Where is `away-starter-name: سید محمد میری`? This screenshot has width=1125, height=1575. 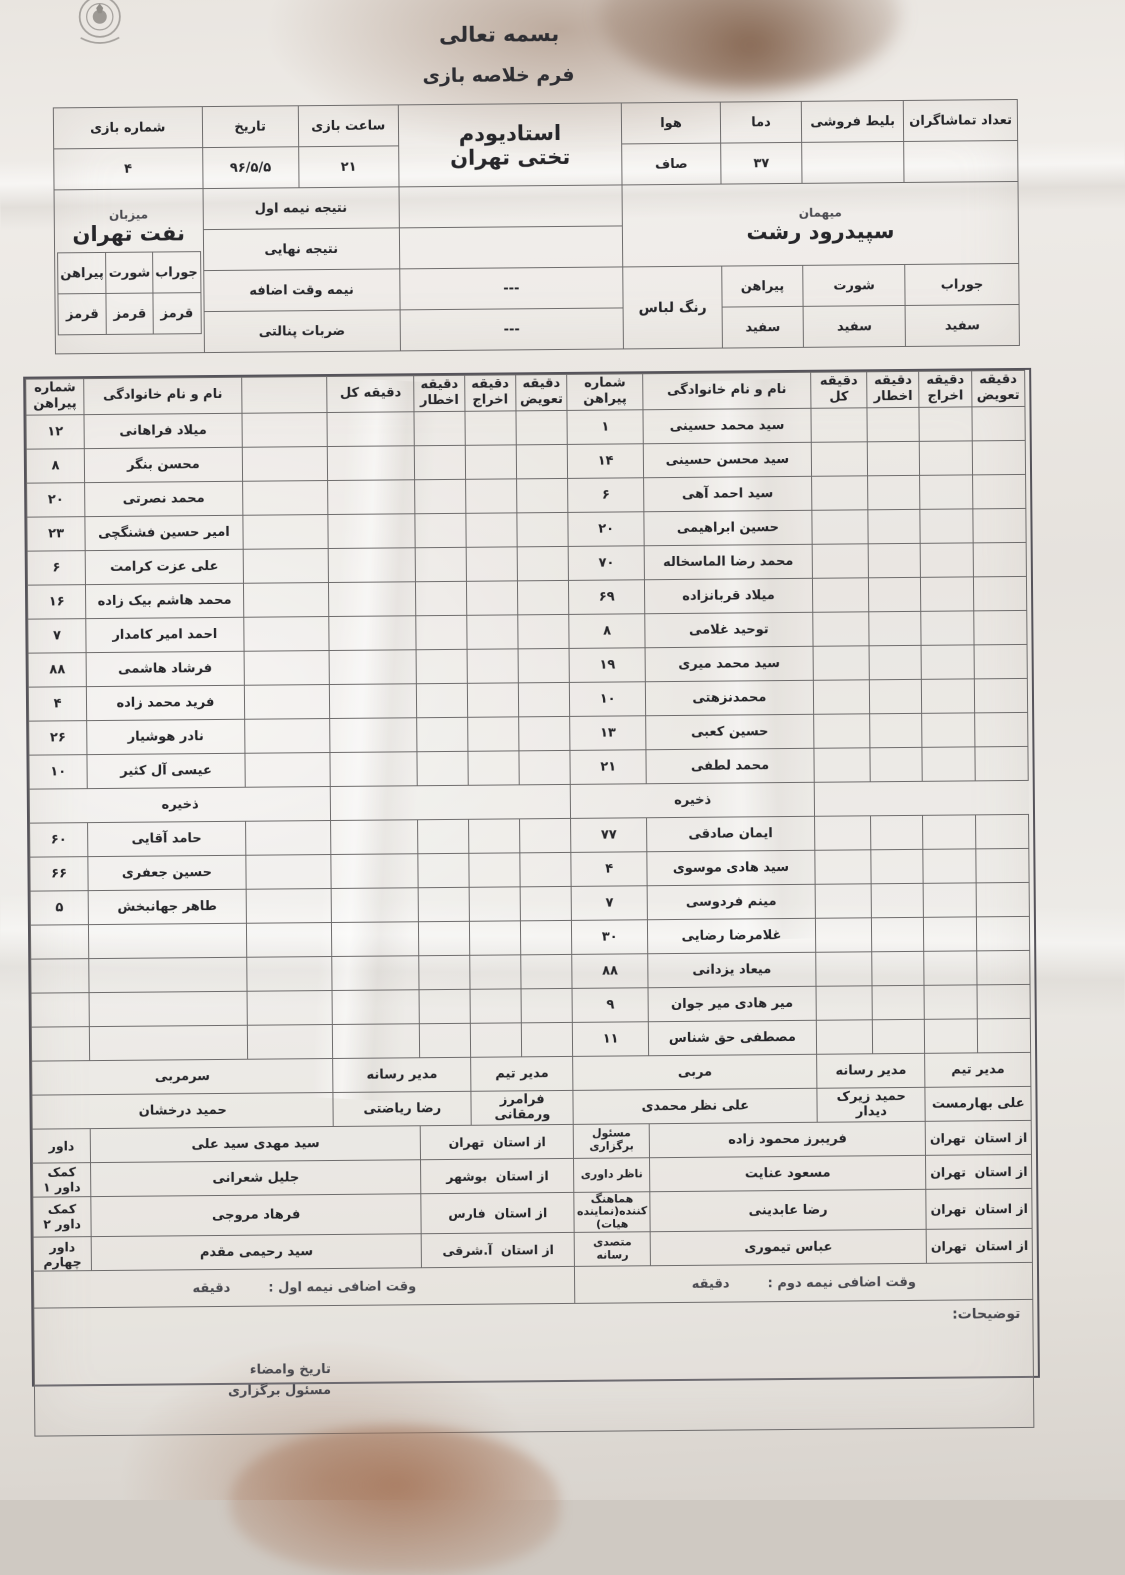 away-starter-name: سید محمد میری is located at coordinates (729, 663).